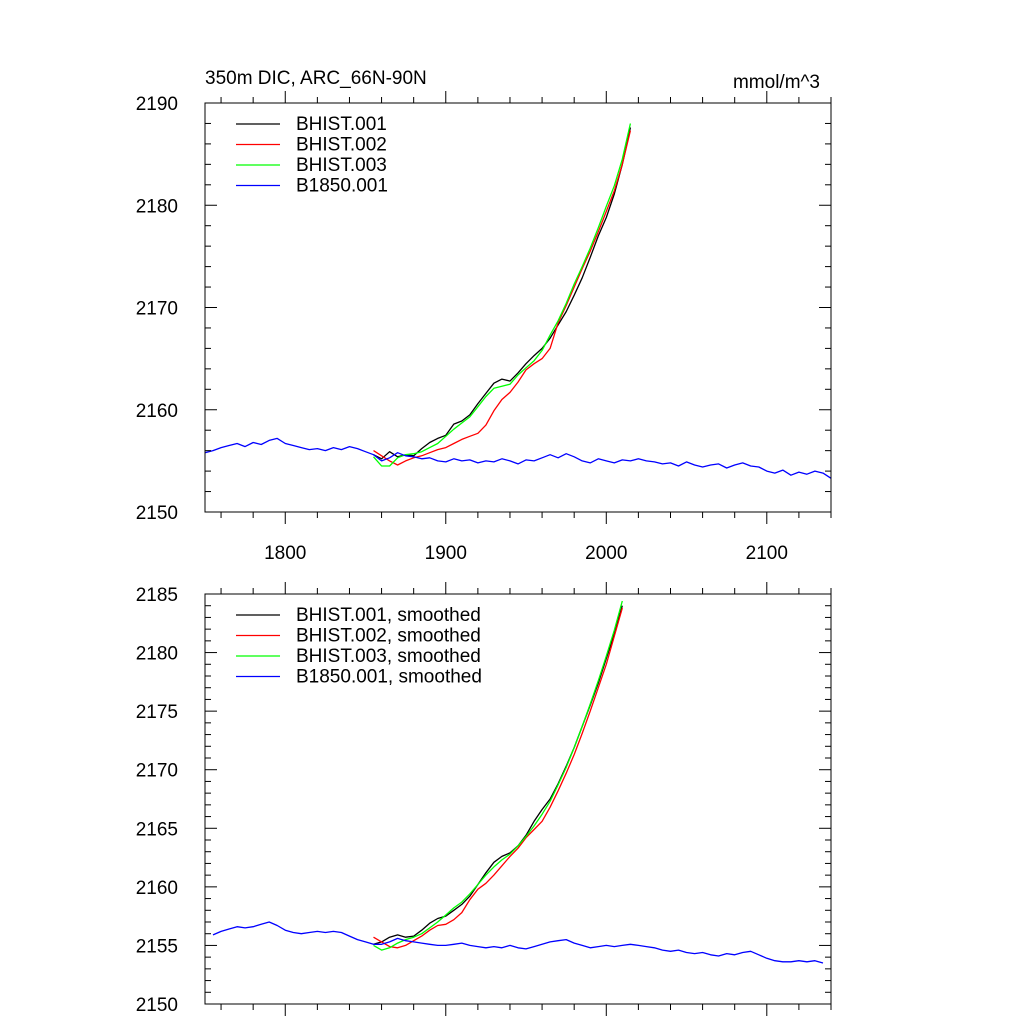 The width and height of the screenshot is (1024, 1029). What do you see at coordinates (518, 942) in the screenshot?
I see `series-line-b1850-001-smoothed` at bounding box center [518, 942].